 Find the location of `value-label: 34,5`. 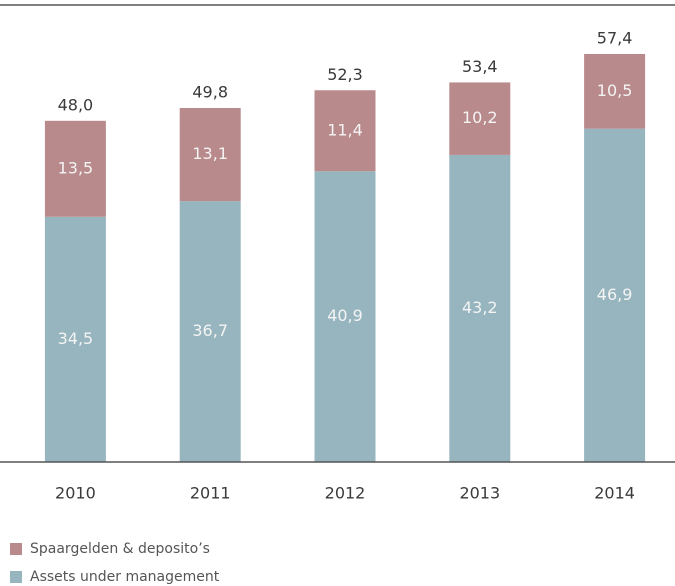

value-label: 34,5 is located at coordinates (76, 338).